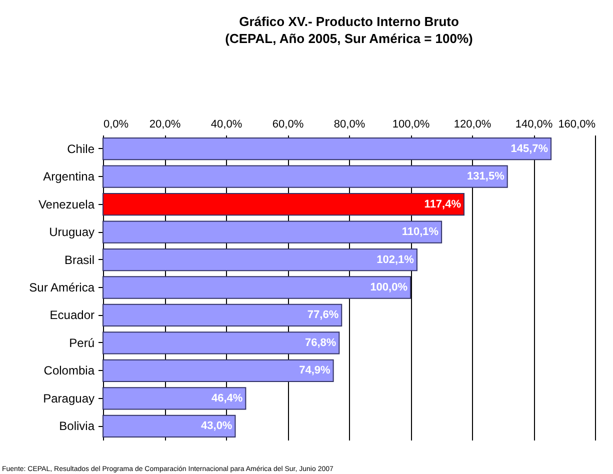 The height and width of the screenshot is (474, 613). What do you see at coordinates (443, 204) in the screenshot?
I see `data-label: 117,4%` at bounding box center [443, 204].